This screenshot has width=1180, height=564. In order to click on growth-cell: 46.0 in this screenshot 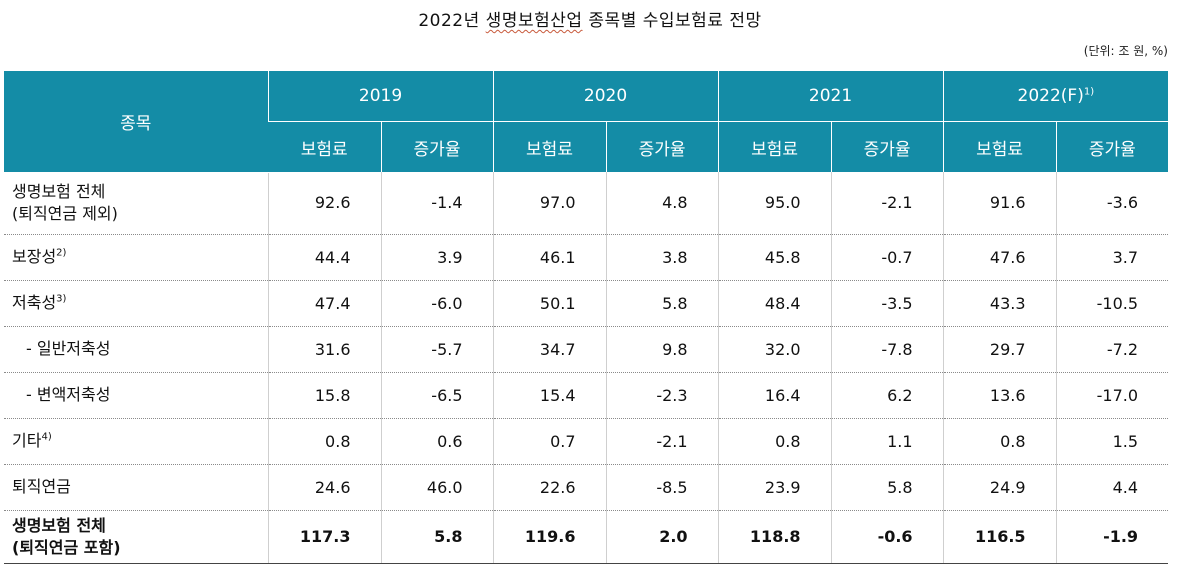, I will do `click(437, 487)`.